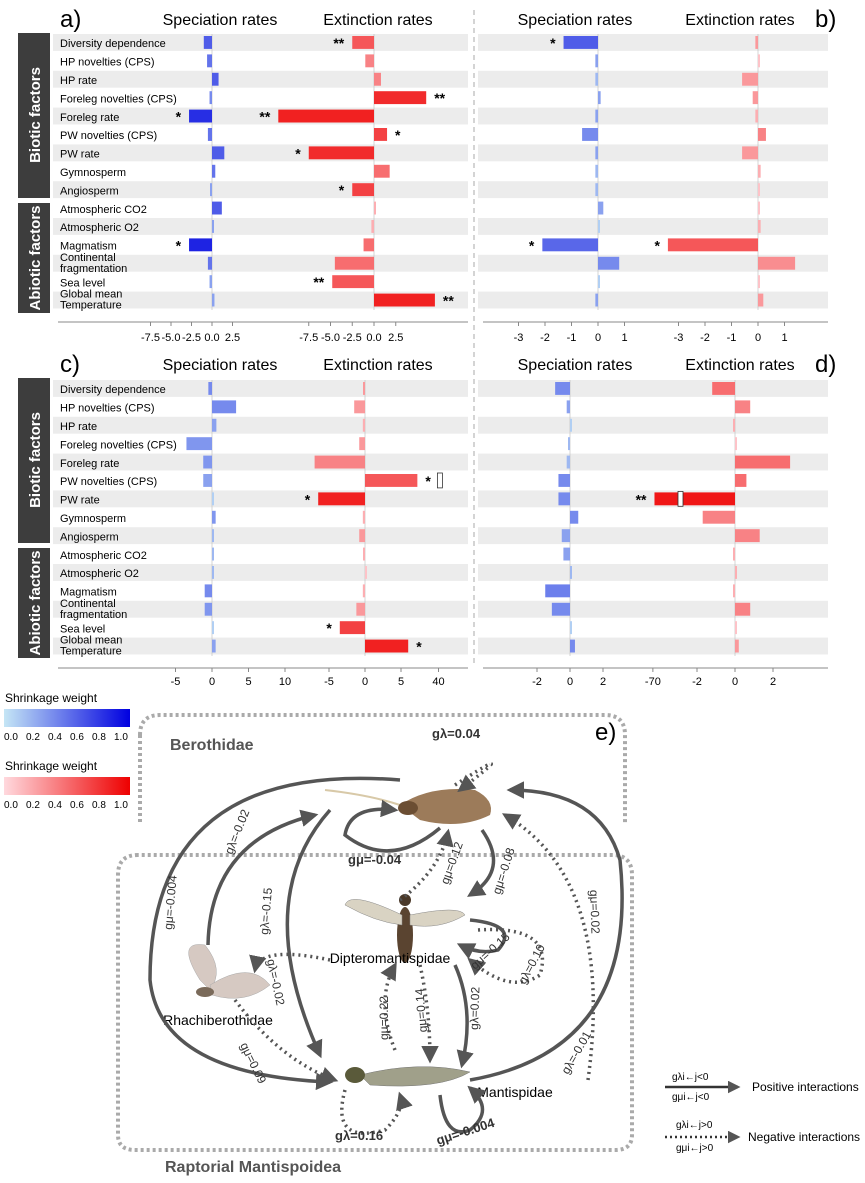  What do you see at coordinates (93, 615) in the screenshot?
I see `category-label: fragmentation` at bounding box center [93, 615].